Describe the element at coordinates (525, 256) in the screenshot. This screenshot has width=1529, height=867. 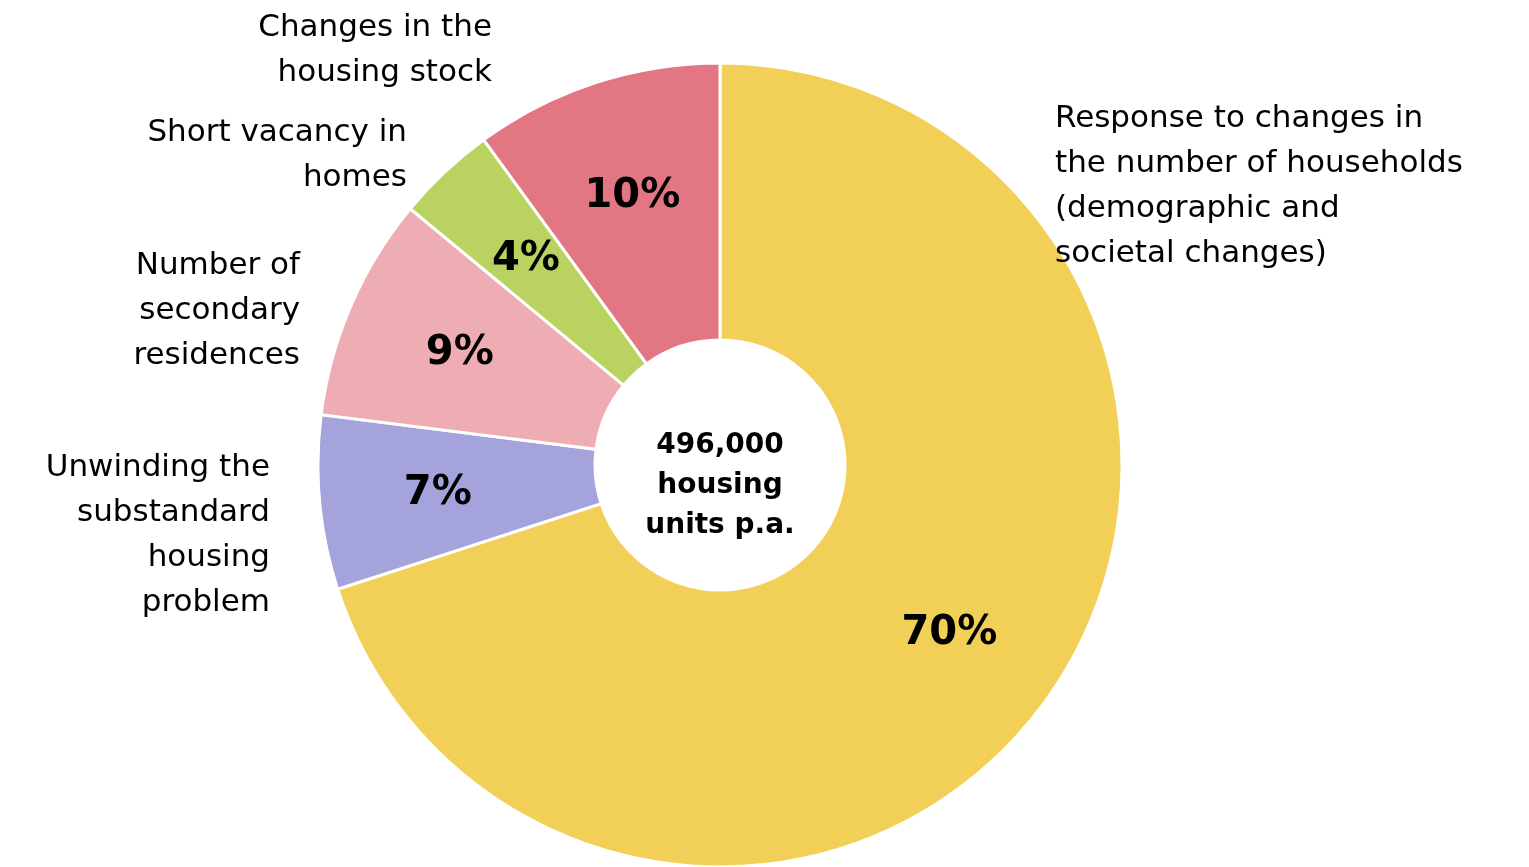
I see `data-label: 4%` at that location.